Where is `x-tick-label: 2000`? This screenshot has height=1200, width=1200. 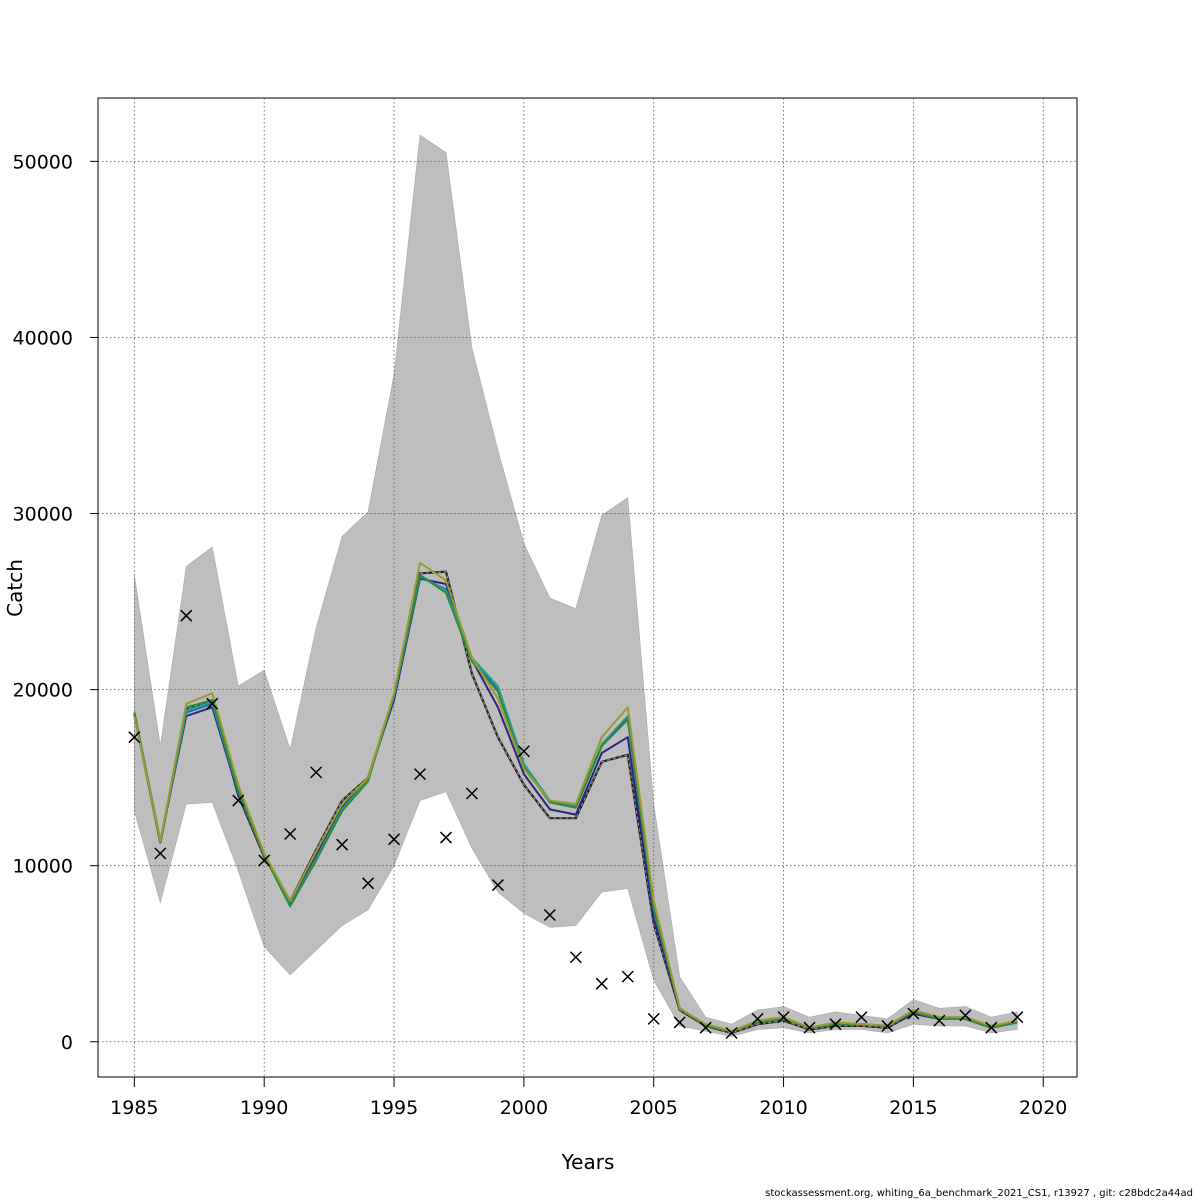
x-tick-label: 2000 is located at coordinates (524, 1108).